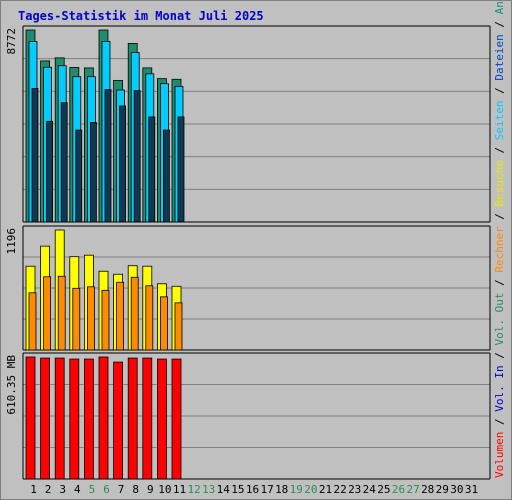 The width and height of the screenshot is (512, 500). I want to click on y-scale-label-visits: 1196, so click(11, 241).